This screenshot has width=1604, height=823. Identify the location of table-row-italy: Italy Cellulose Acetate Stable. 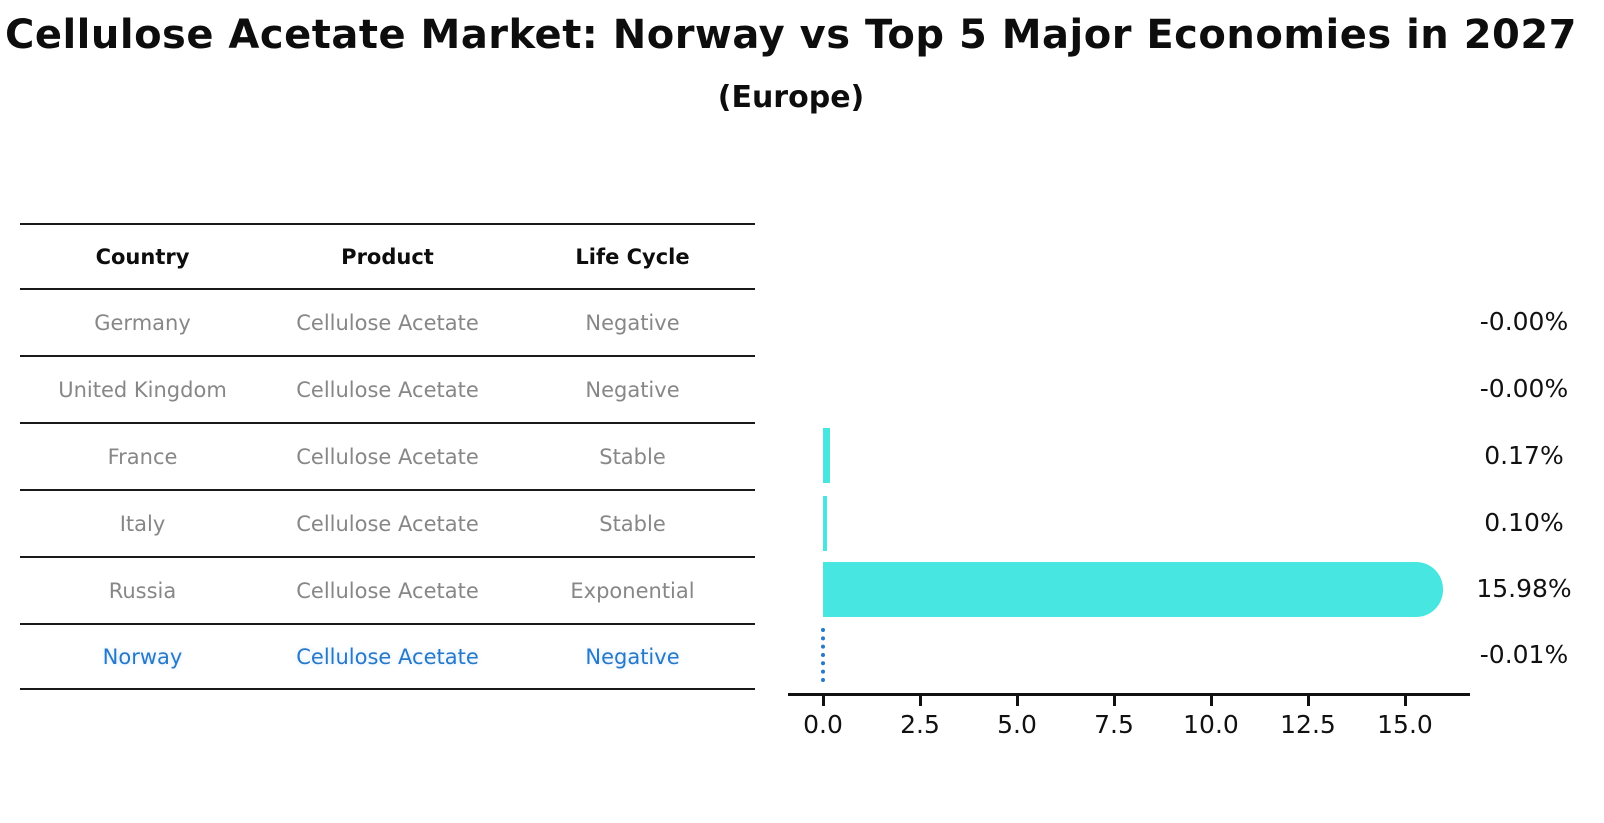
(387, 524).